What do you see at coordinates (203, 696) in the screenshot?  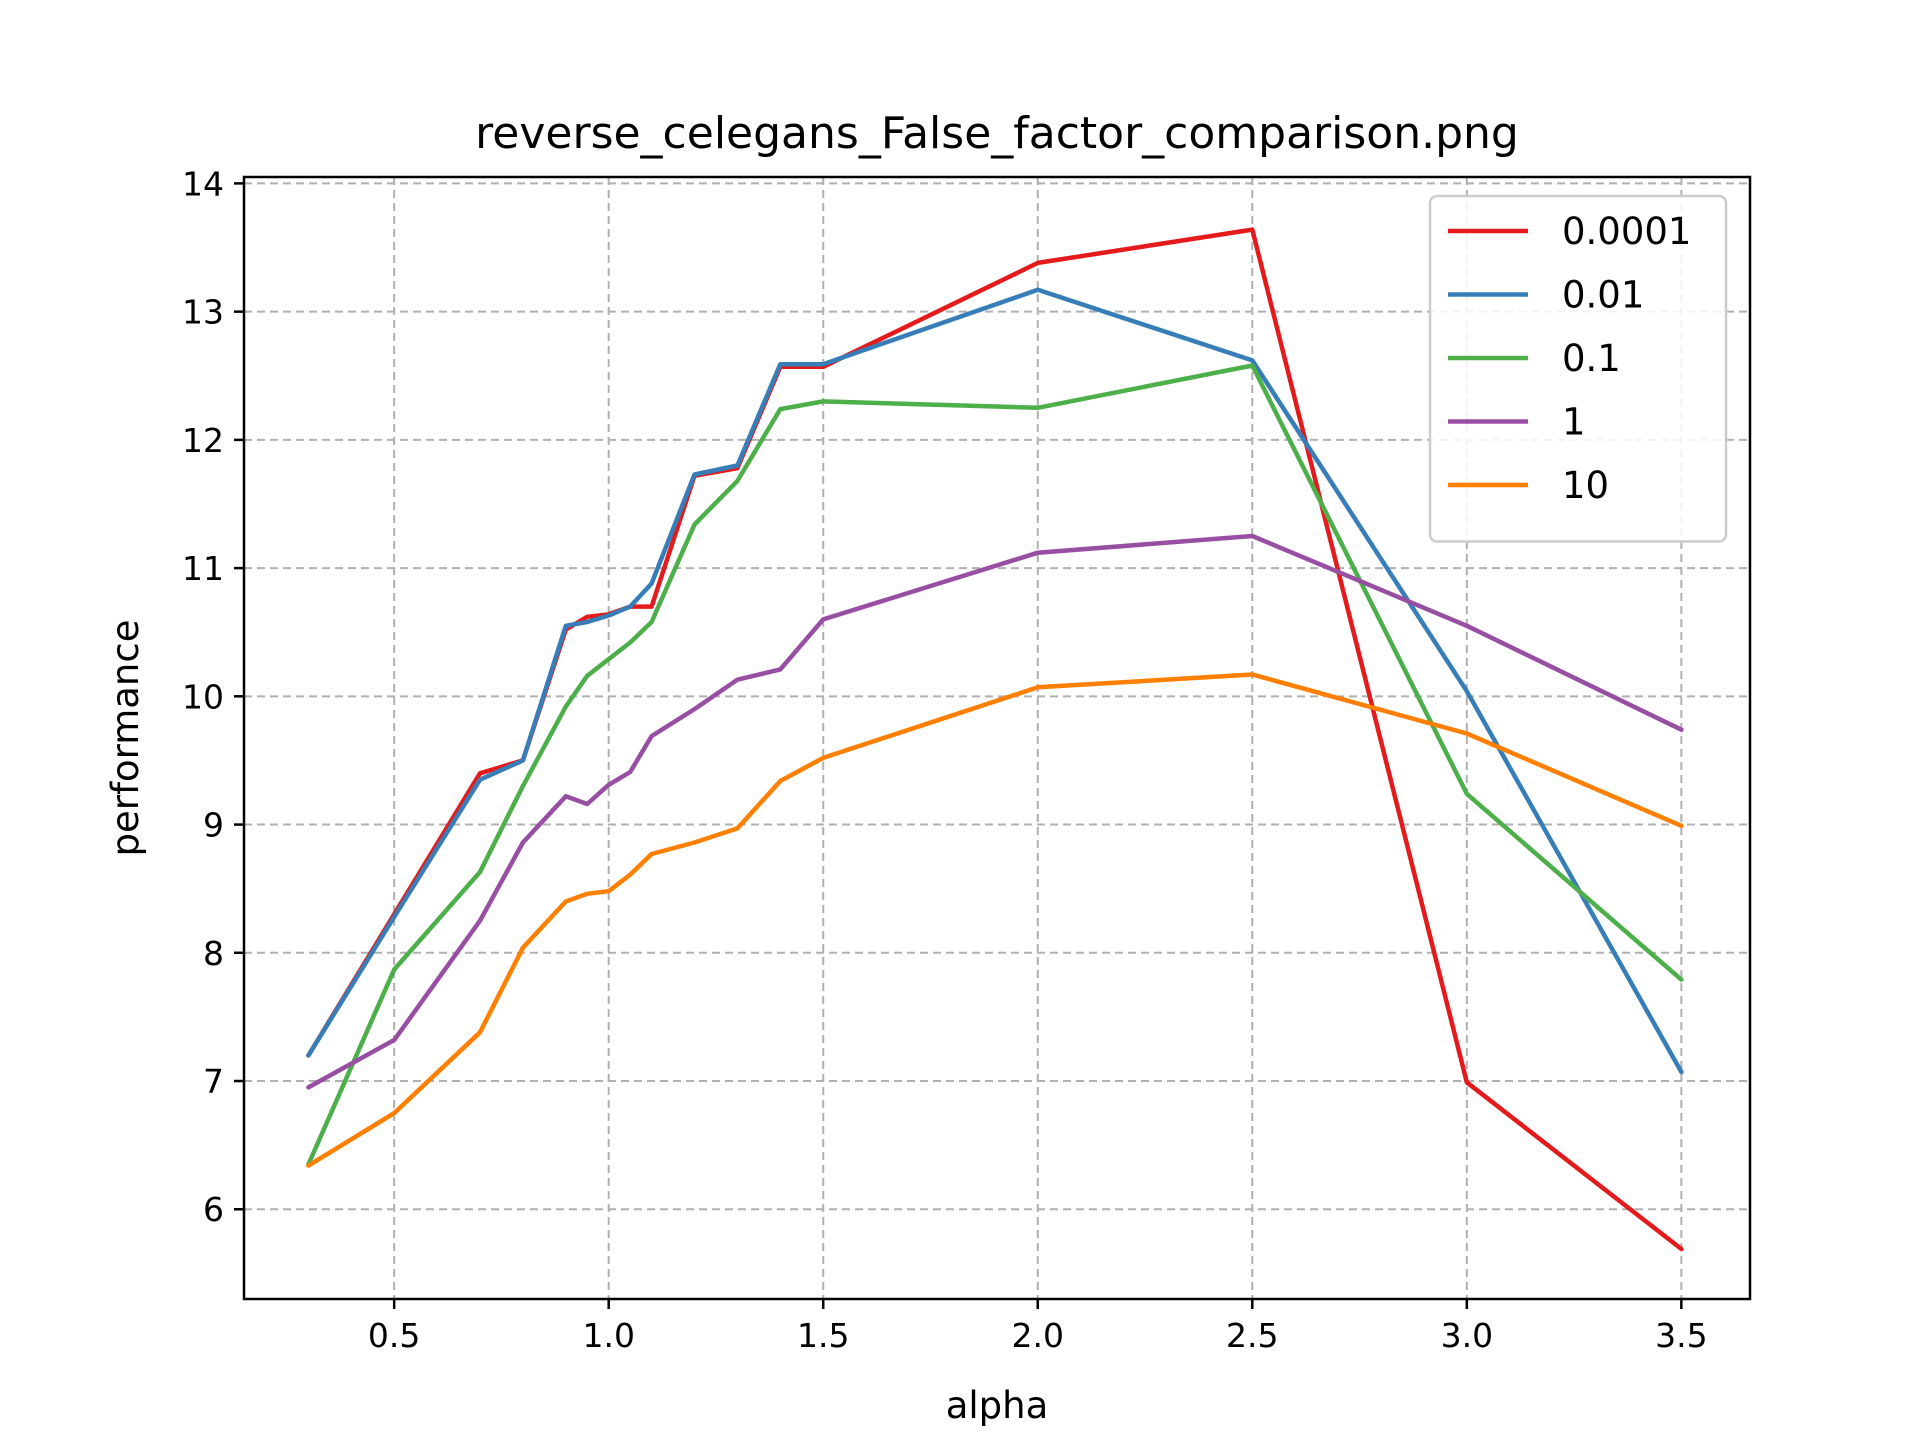 I see `y-tick-label: 10` at bounding box center [203, 696].